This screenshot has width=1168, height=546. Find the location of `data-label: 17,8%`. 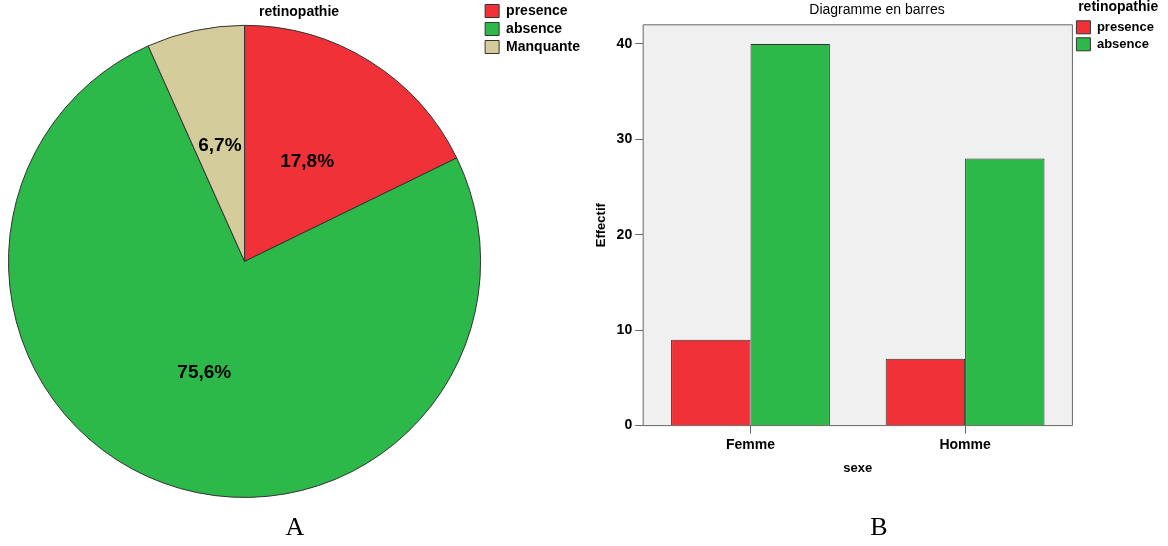

data-label: 17,8% is located at coordinates (307, 160).